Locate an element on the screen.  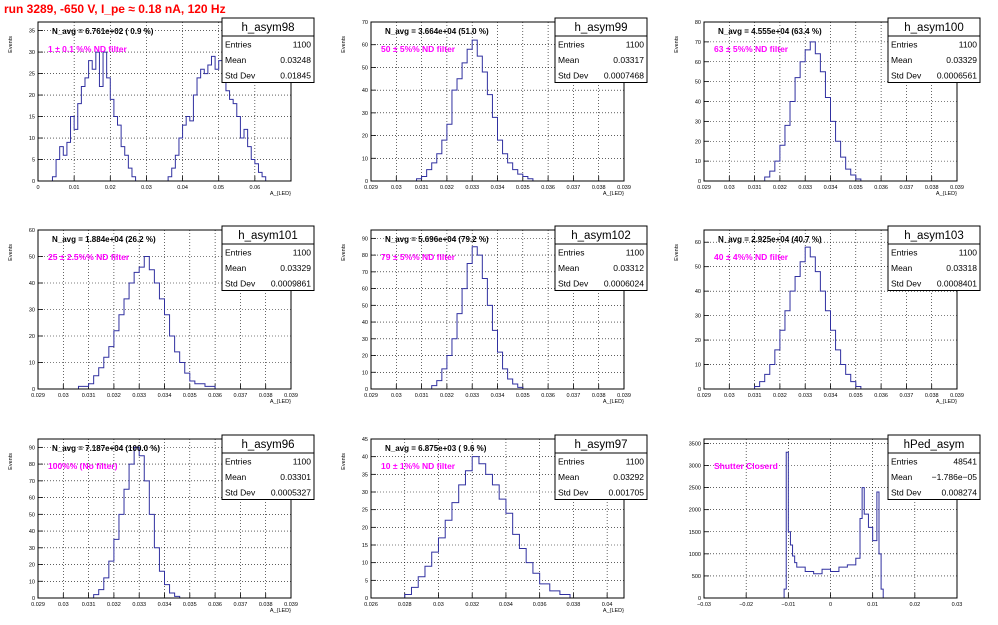
x-tick-label: 0.035 is located at coordinates (190, 396).